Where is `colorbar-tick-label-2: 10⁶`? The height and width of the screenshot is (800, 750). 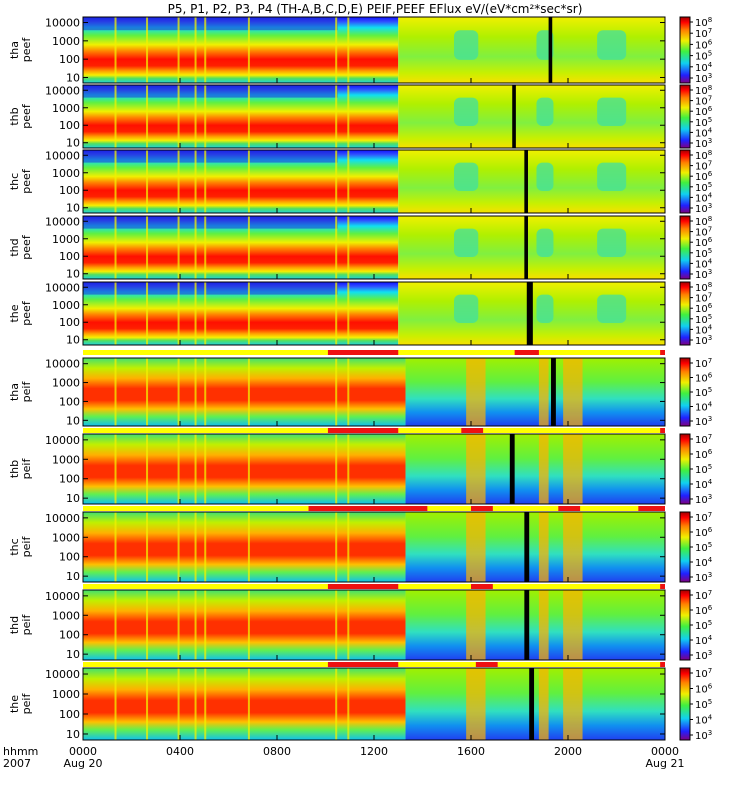
colorbar-tick-label-2: 10⁶ is located at coordinates (704, 111).